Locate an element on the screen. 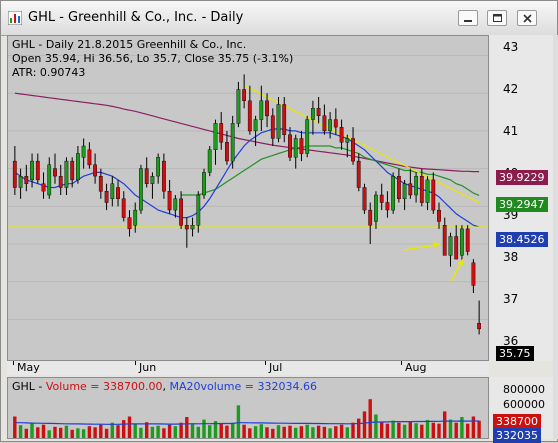 The width and height of the screenshot is (558, 443). chart-app-icon is located at coordinates (15, 18).